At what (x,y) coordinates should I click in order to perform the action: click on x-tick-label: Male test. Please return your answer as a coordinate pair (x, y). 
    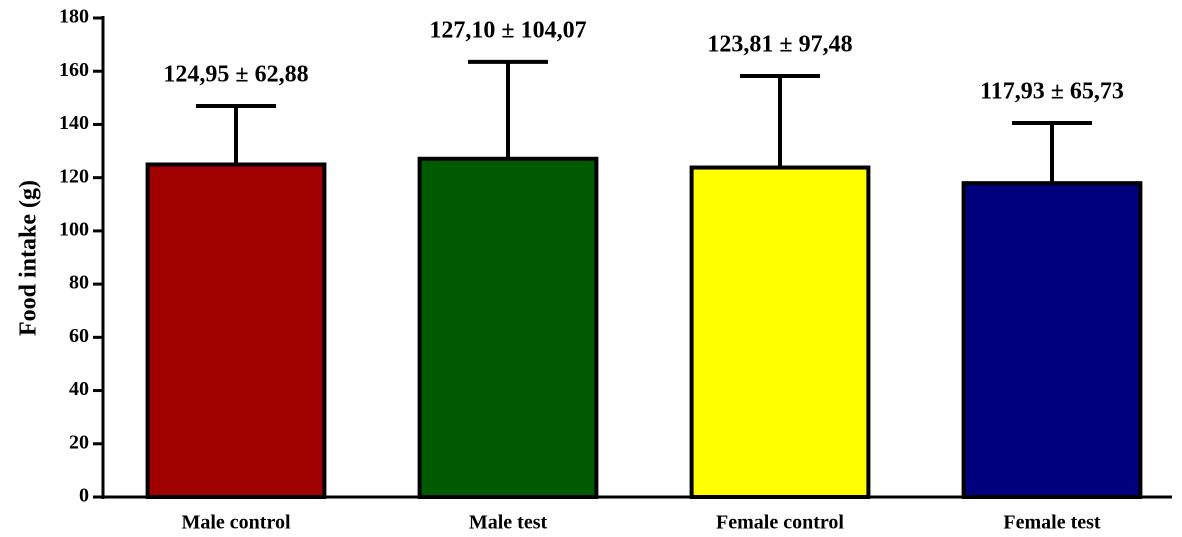
    Looking at the image, I should click on (508, 523).